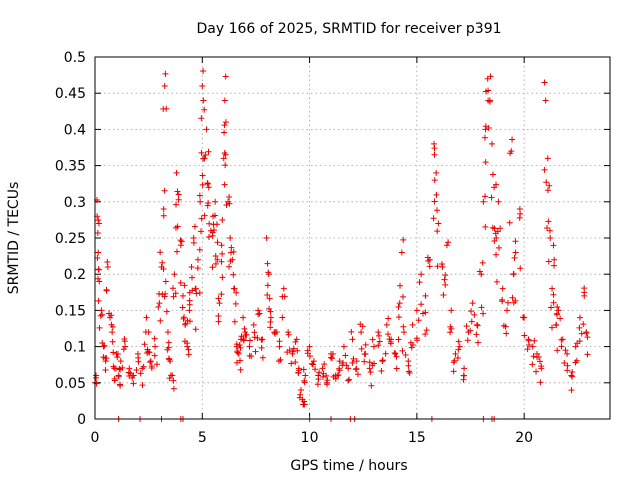 This screenshot has width=640, height=480. What do you see at coordinates (70, 239) in the screenshot?
I see `y-tick-label: 0.25` at bounding box center [70, 239].